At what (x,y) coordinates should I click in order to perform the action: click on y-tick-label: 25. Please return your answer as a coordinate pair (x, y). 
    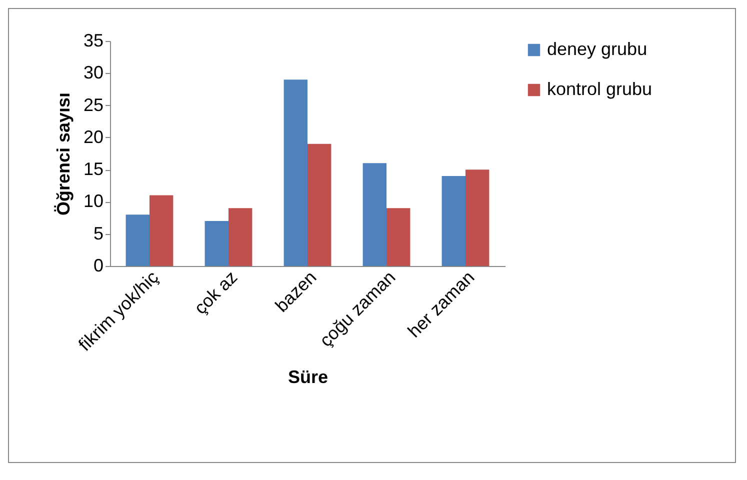
    Looking at the image, I should click on (93, 104).